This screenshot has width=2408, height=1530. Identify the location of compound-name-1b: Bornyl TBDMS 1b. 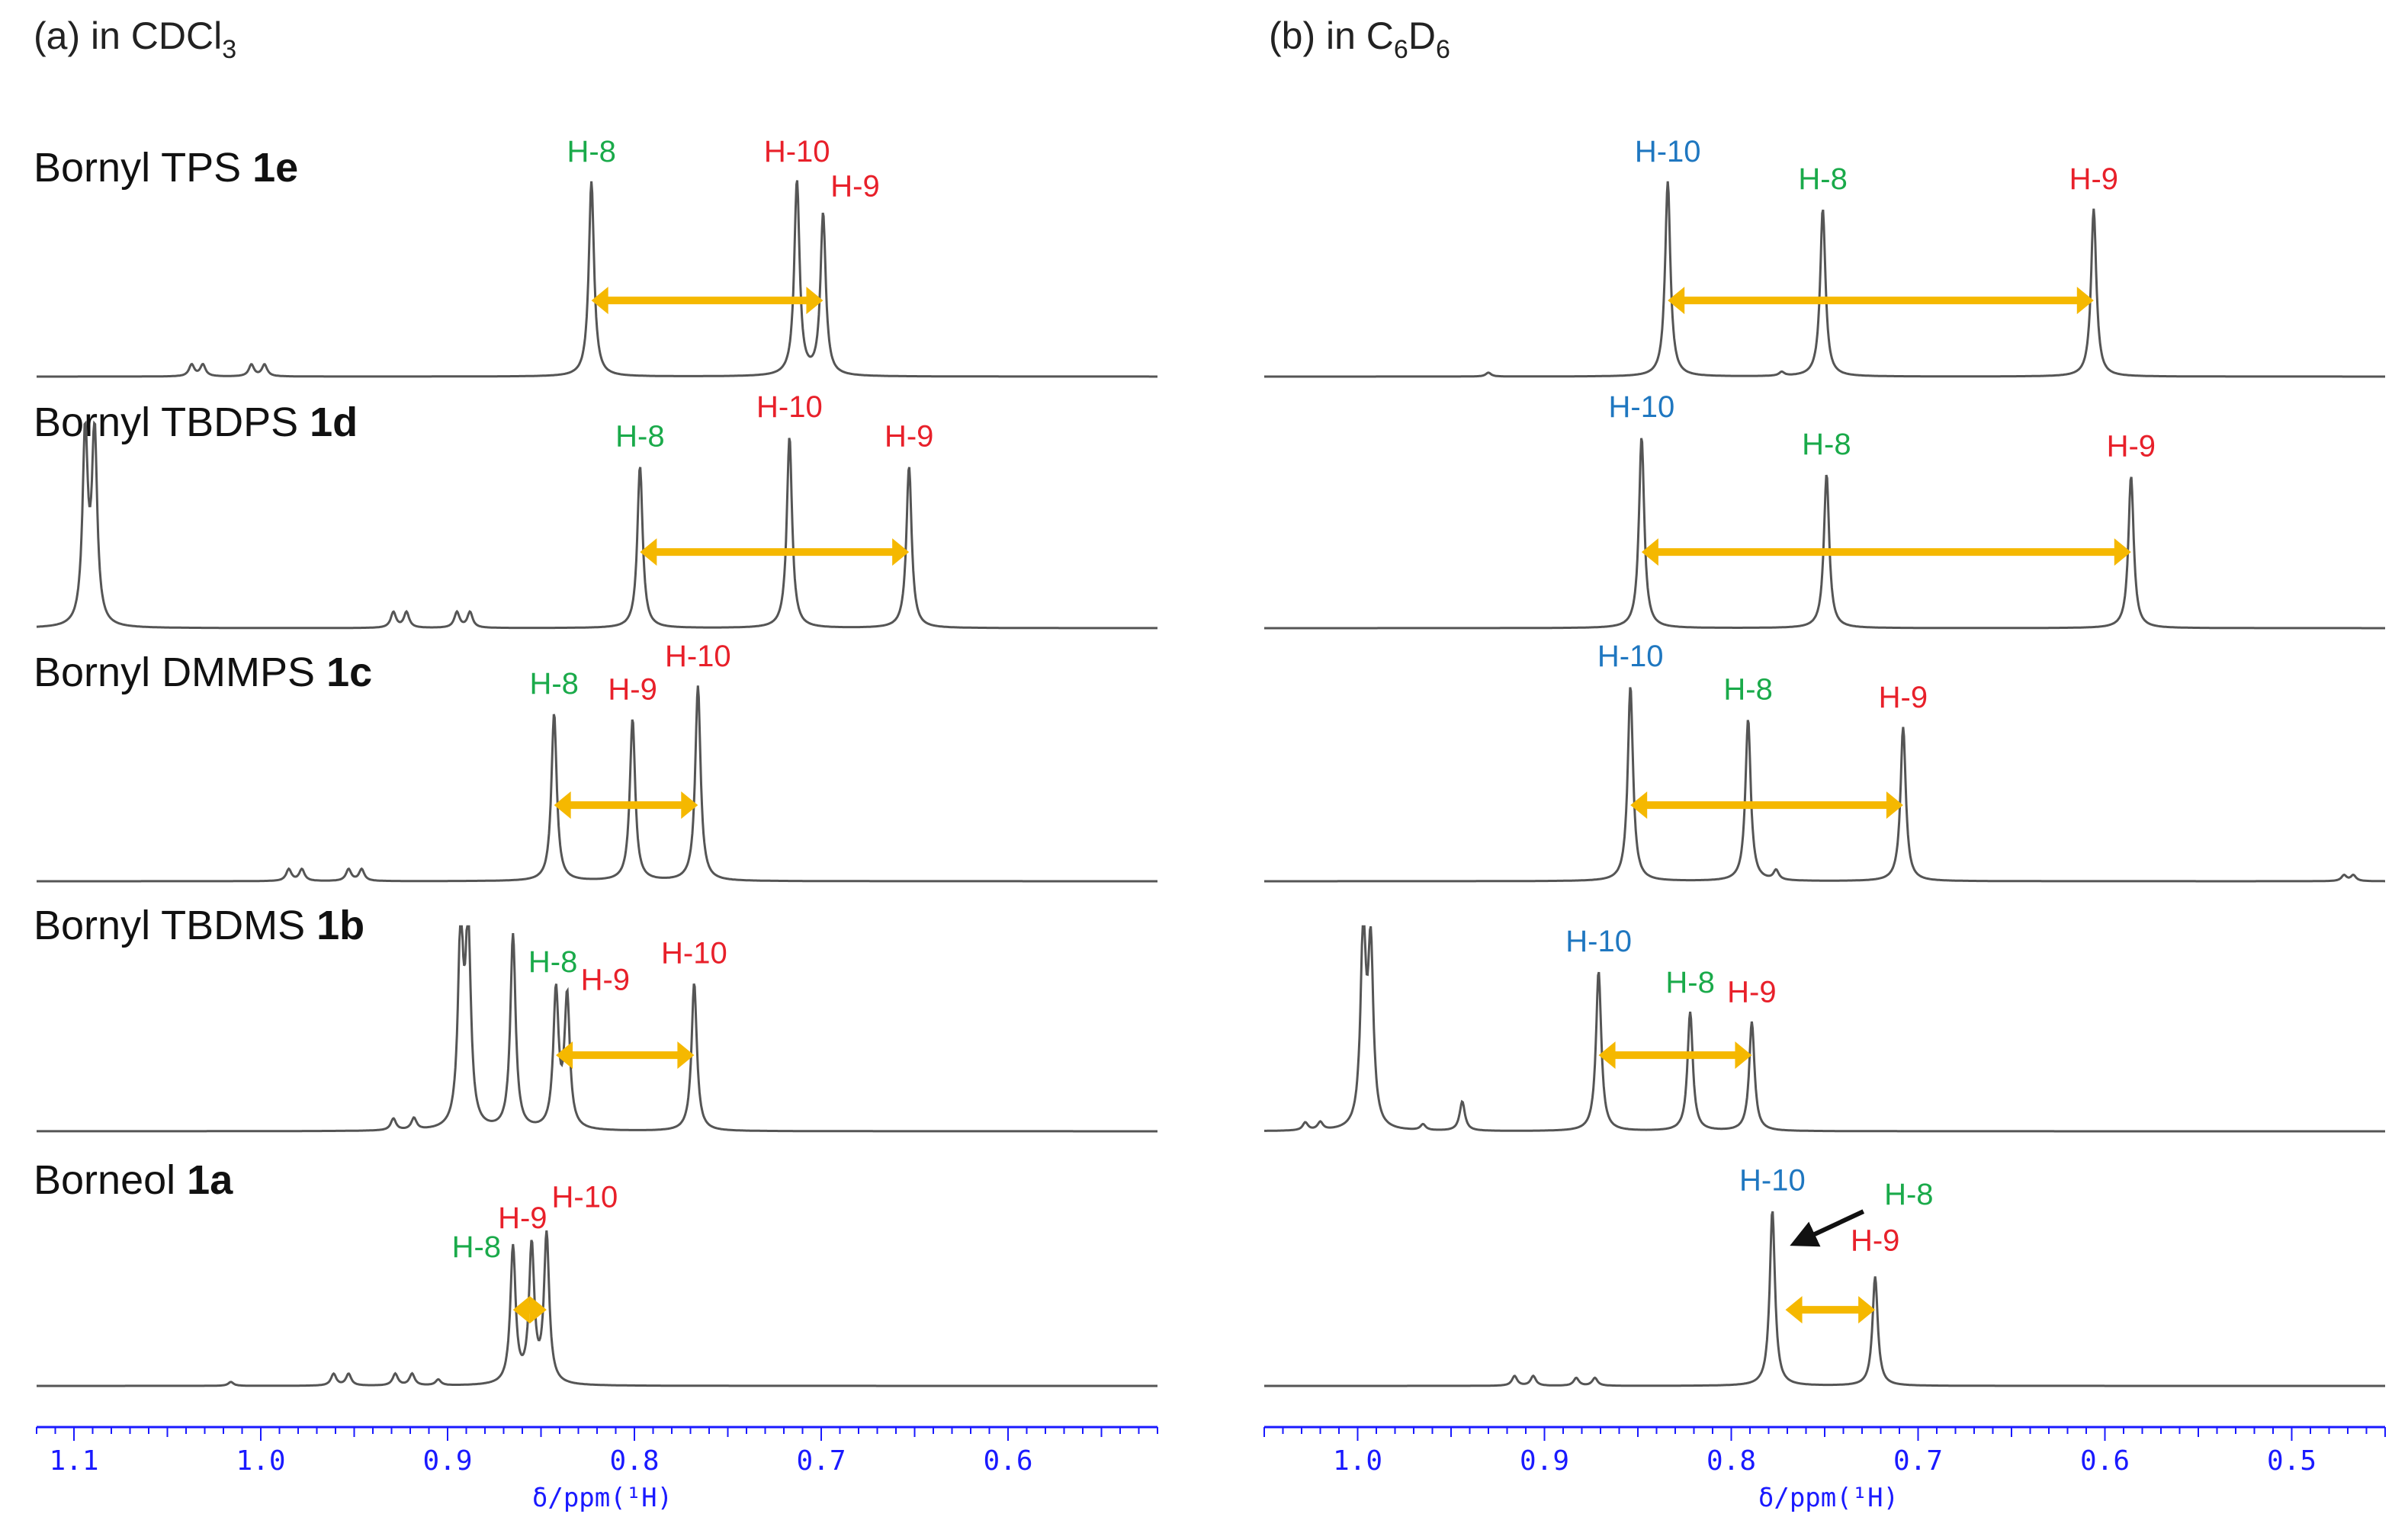
(199, 925).